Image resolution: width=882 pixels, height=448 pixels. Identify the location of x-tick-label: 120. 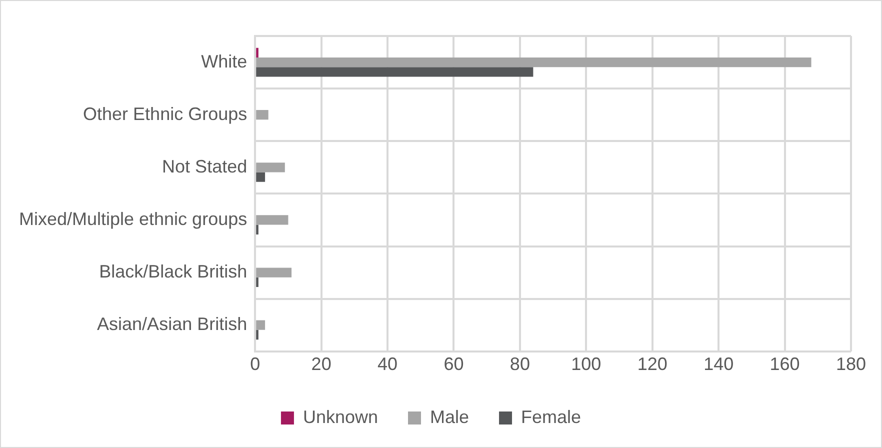
(652, 364).